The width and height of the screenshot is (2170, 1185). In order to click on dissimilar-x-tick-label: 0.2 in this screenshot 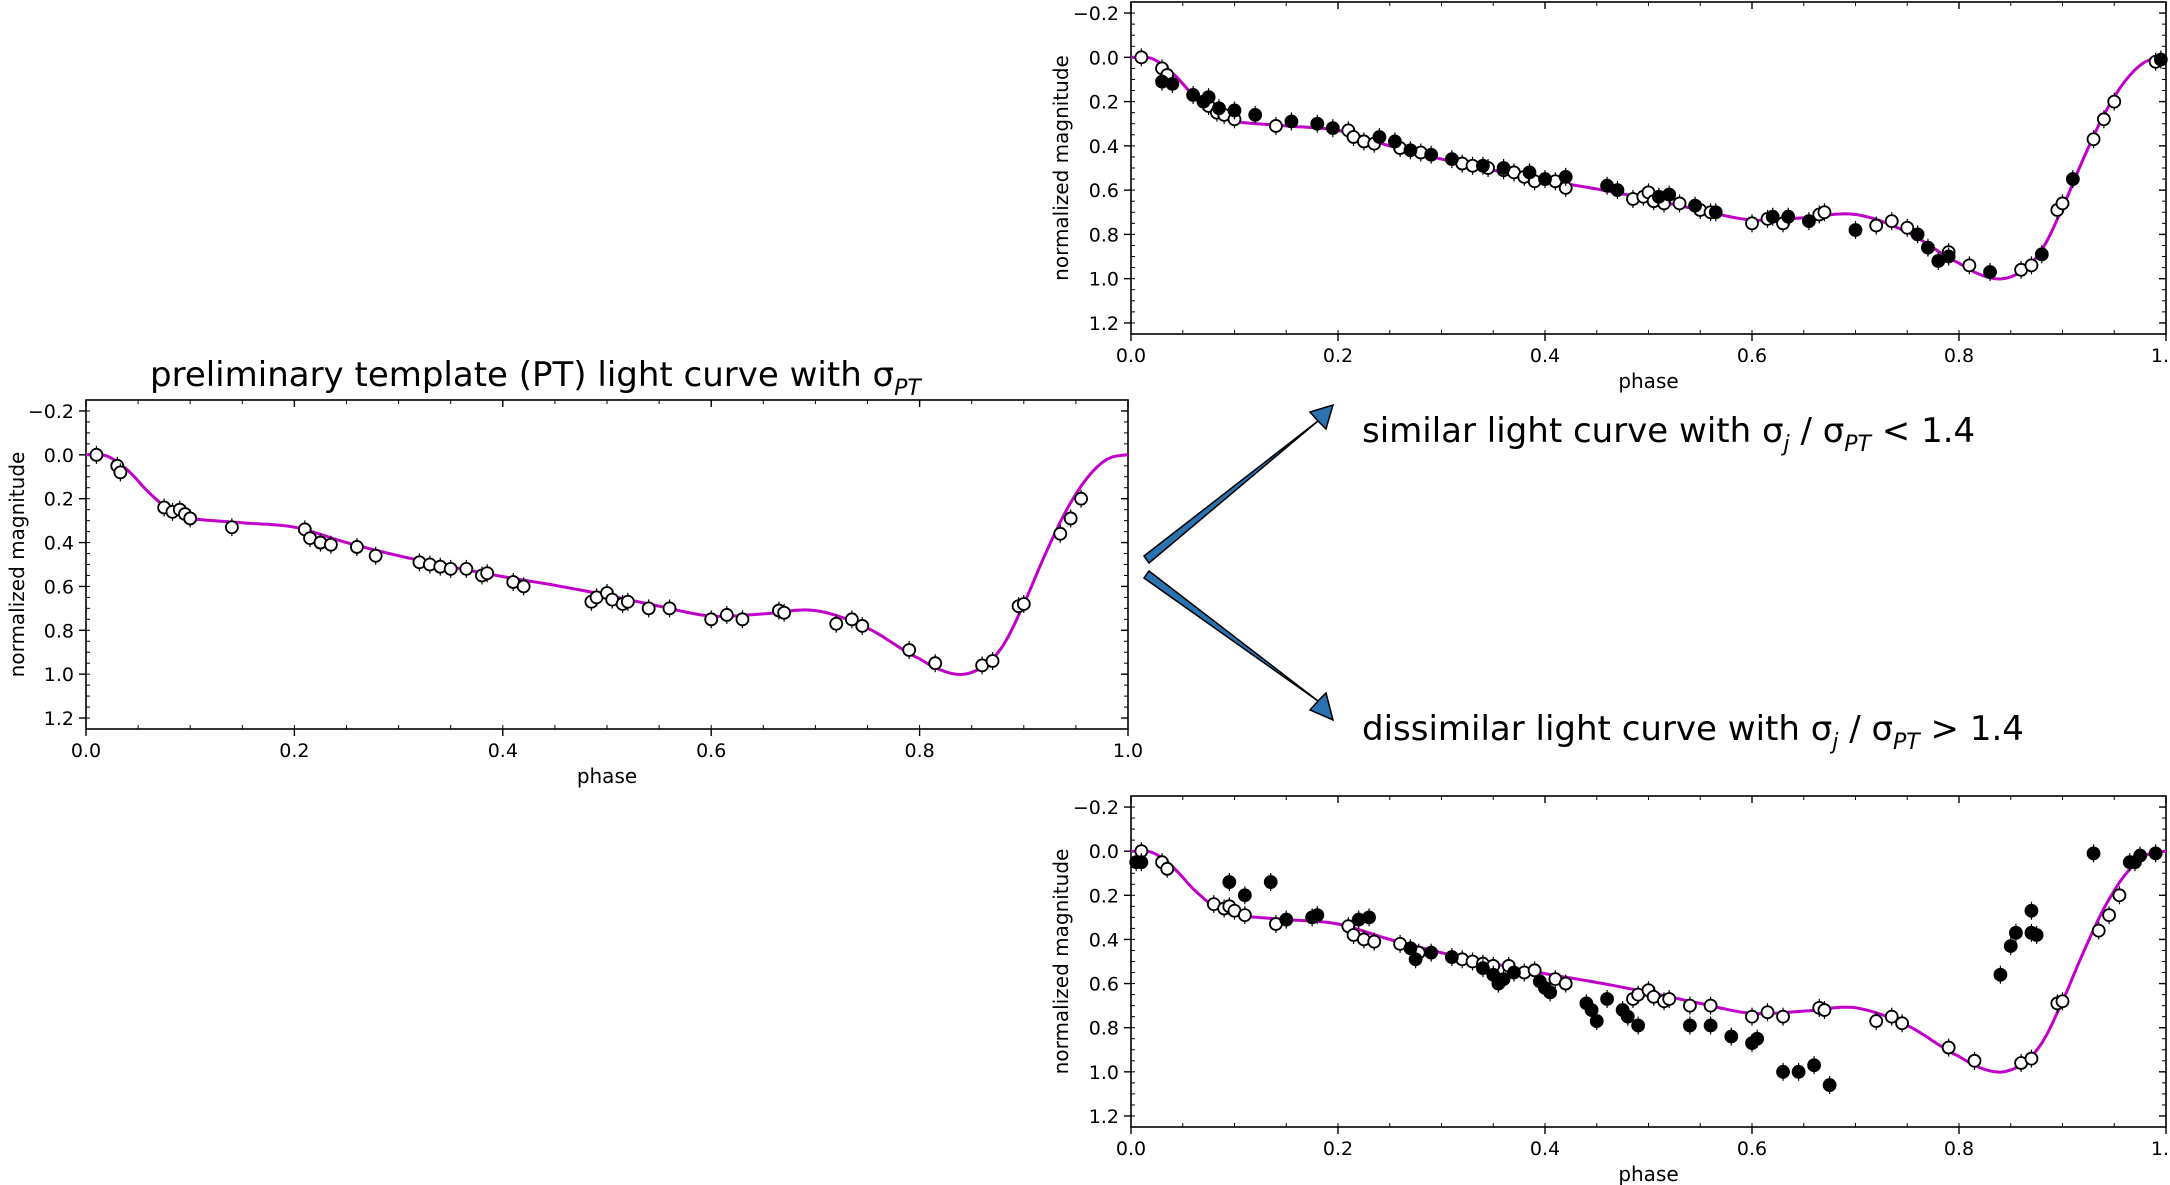, I will do `click(1338, 1149)`.